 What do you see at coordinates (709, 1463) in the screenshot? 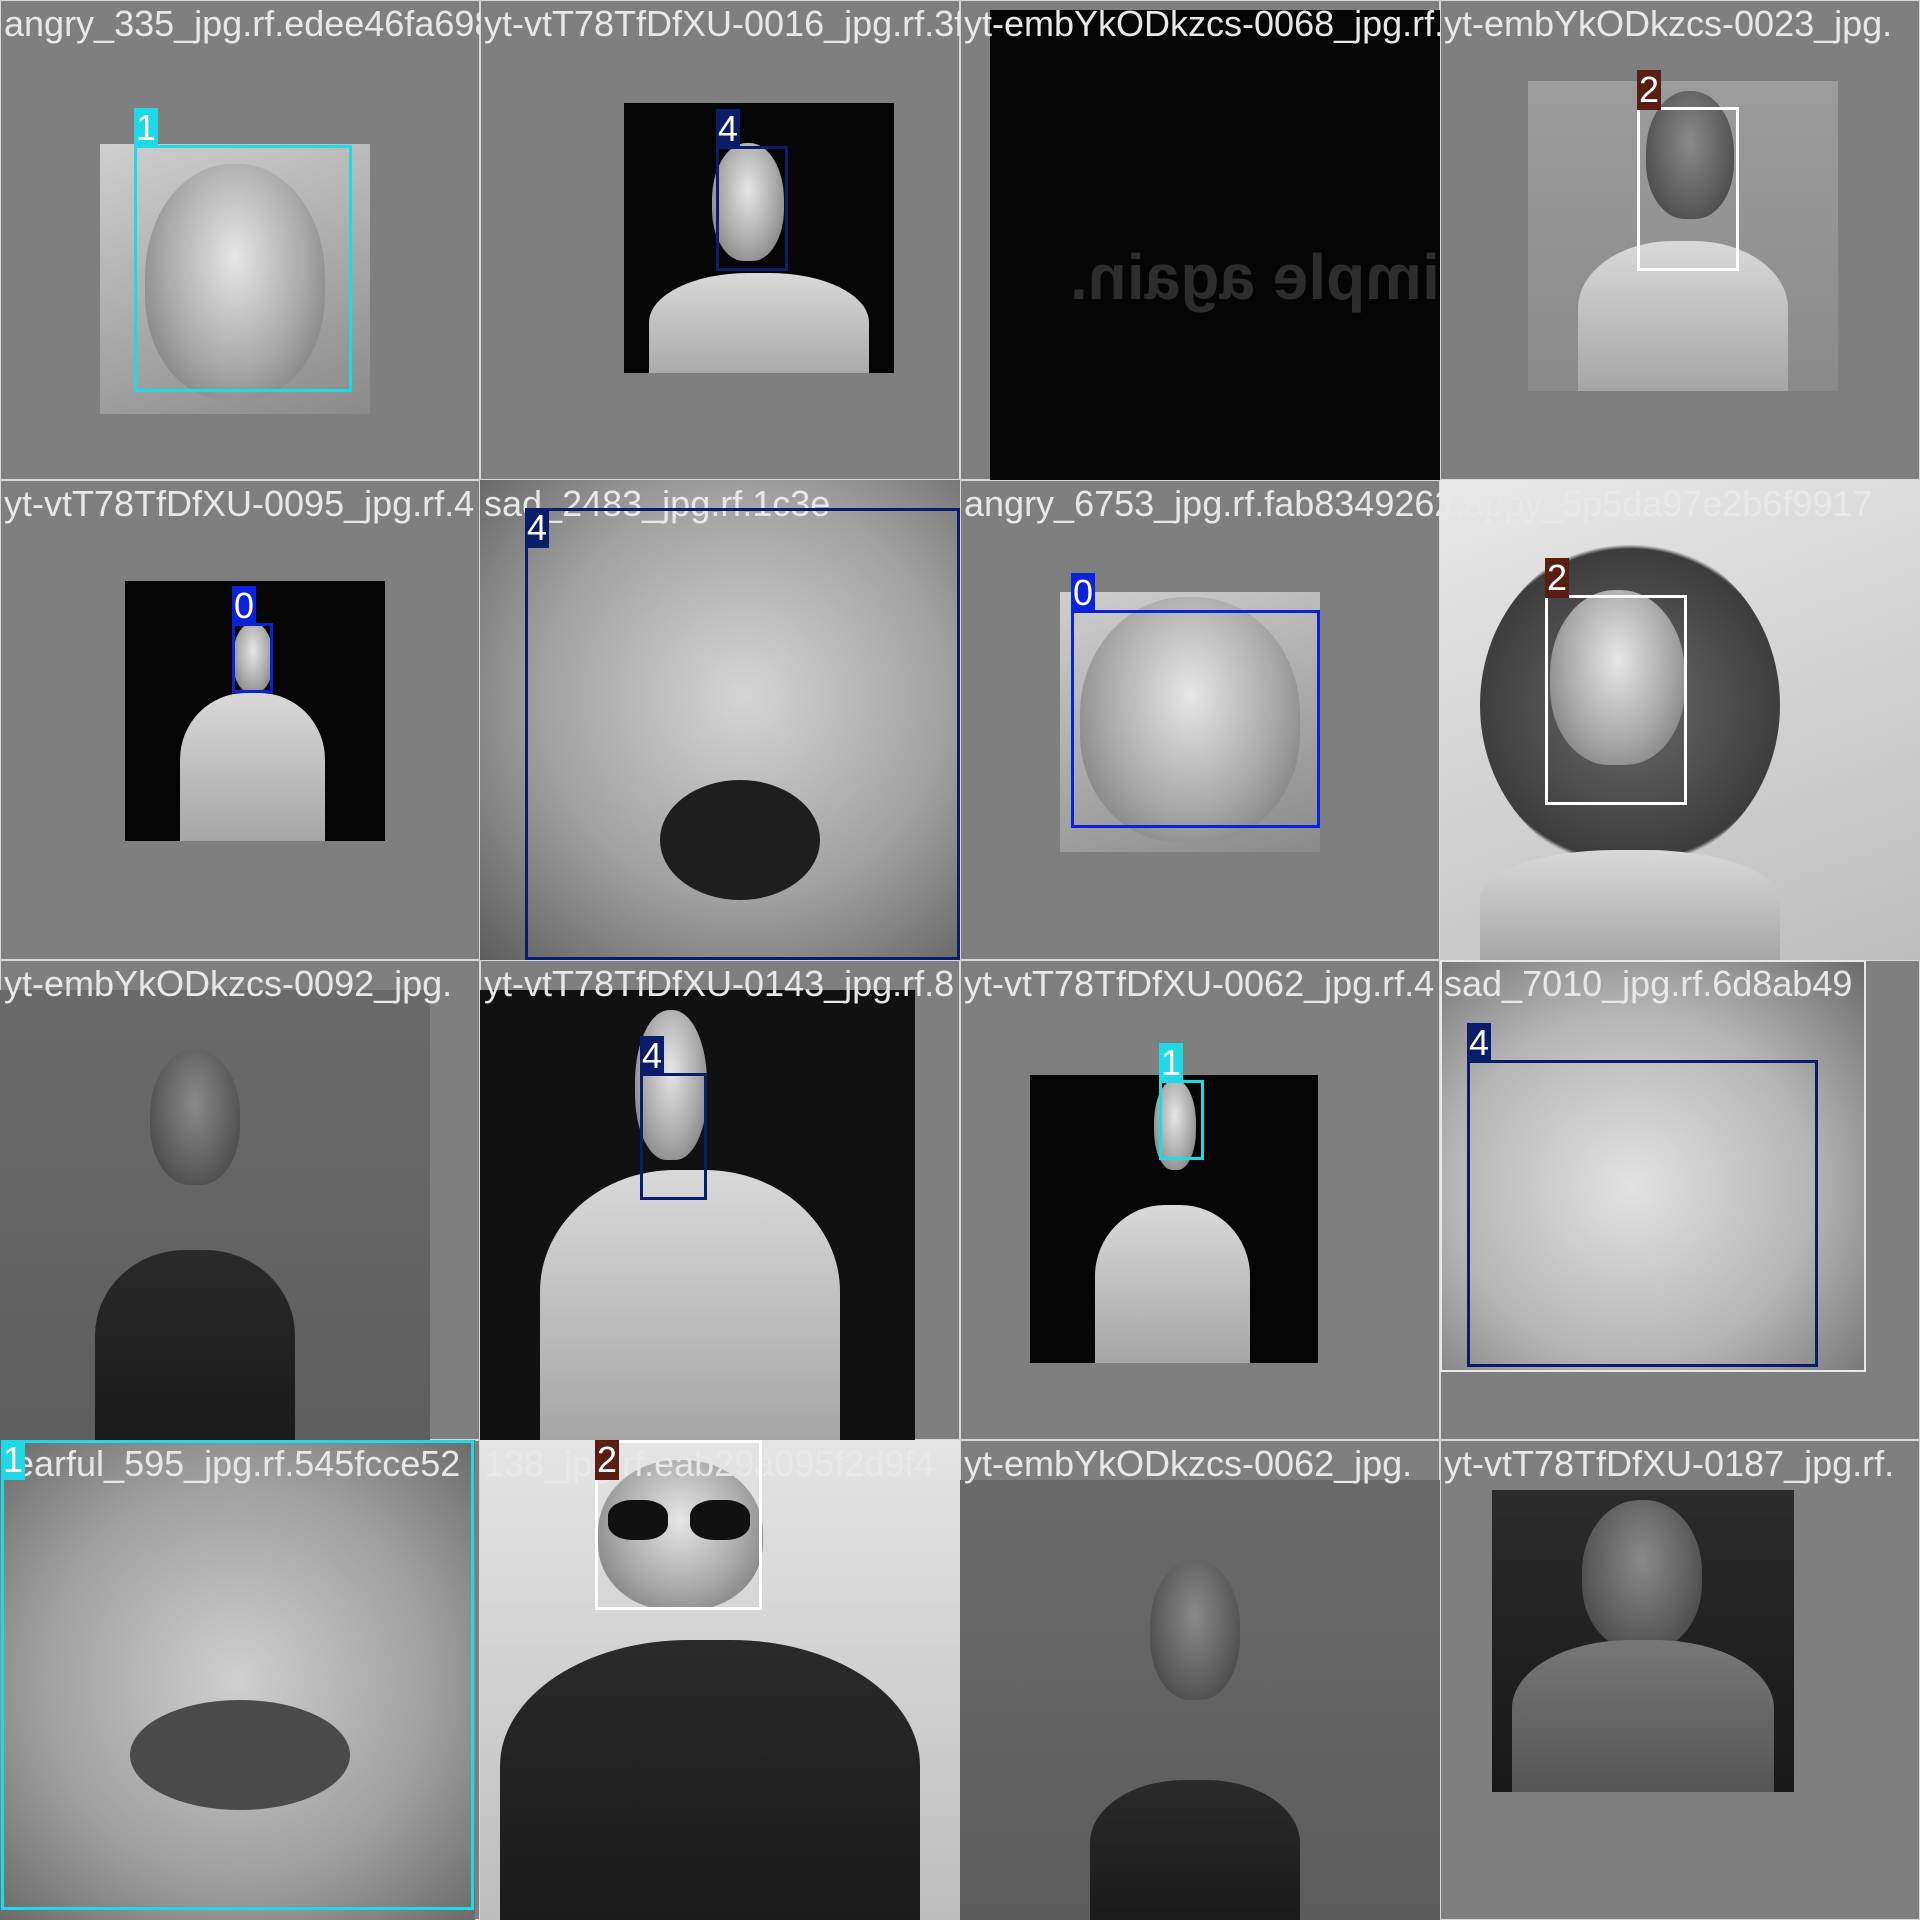
I see `tile-label: 138_jpg.rf.eab29a095f2d9f4` at bounding box center [709, 1463].